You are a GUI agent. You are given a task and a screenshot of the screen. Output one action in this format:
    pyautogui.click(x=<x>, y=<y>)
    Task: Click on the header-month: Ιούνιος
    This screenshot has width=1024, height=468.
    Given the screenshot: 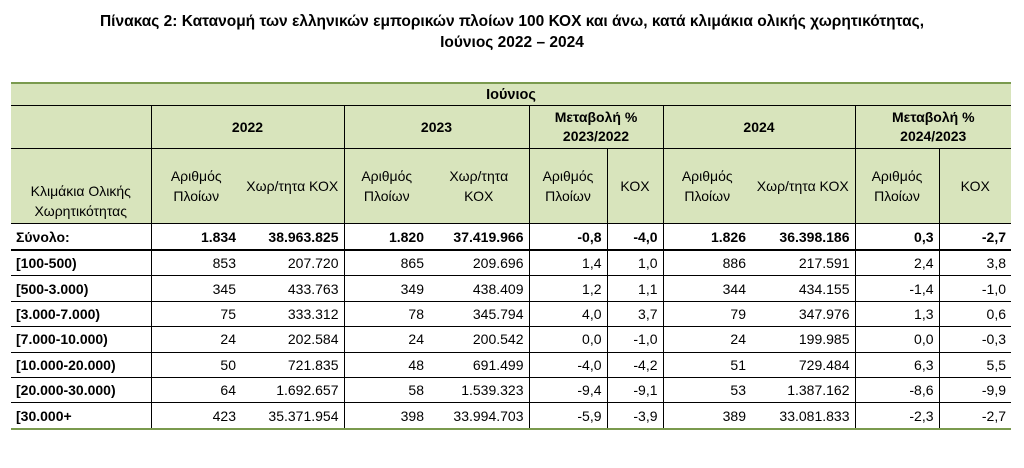 What is the action you would take?
    pyautogui.click(x=511, y=94)
    